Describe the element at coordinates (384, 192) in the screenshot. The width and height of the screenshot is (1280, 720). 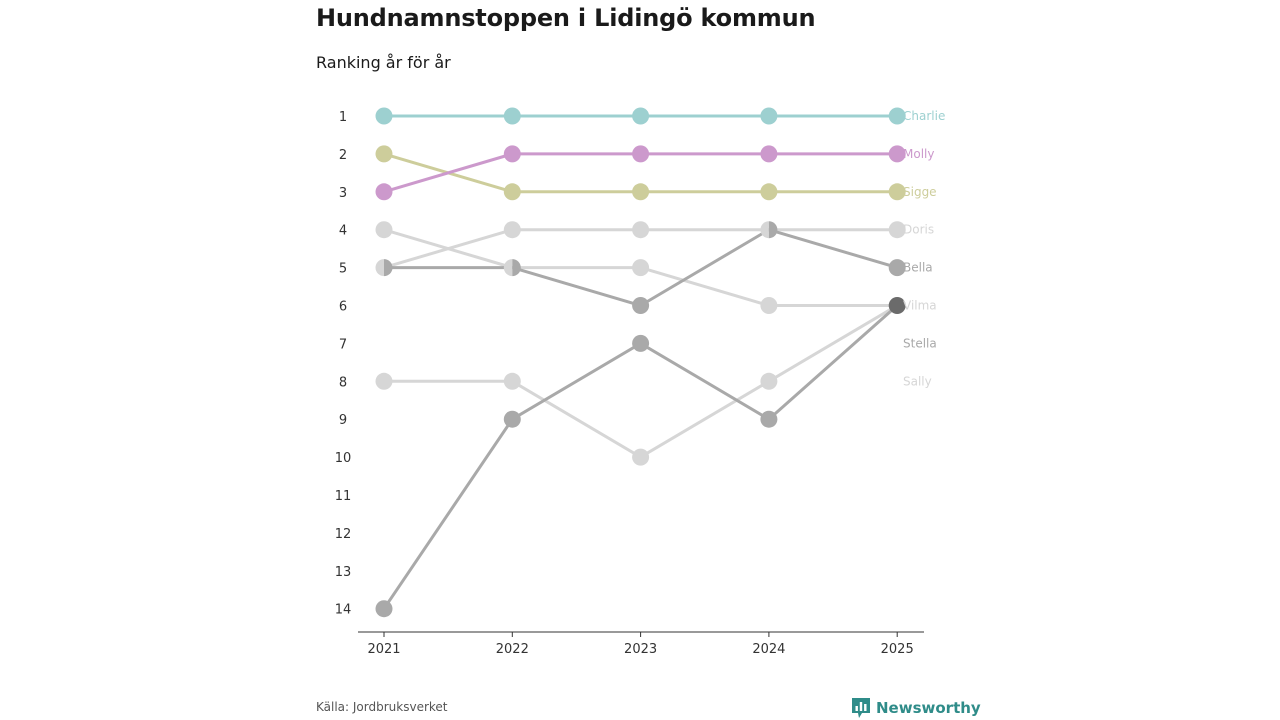
I see `marker-molly-2021` at that location.